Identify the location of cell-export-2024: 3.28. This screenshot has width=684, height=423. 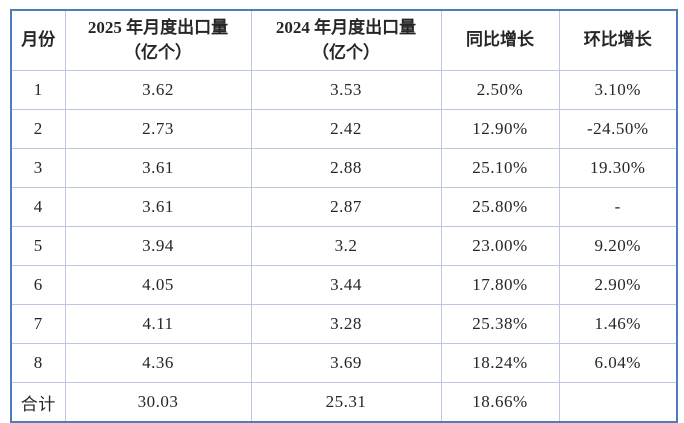
(346, 324).